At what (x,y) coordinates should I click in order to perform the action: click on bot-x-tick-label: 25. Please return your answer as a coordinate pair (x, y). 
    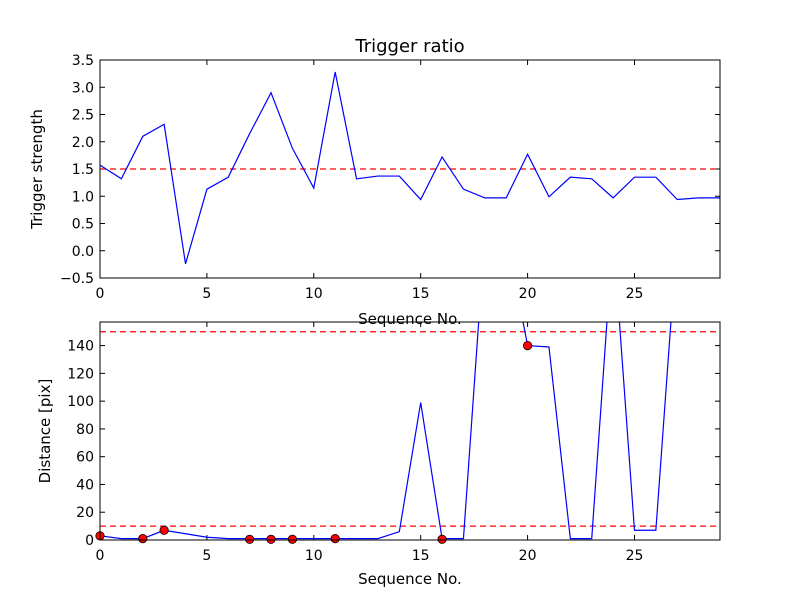
    Looking at the image, I should click on (635, 556).